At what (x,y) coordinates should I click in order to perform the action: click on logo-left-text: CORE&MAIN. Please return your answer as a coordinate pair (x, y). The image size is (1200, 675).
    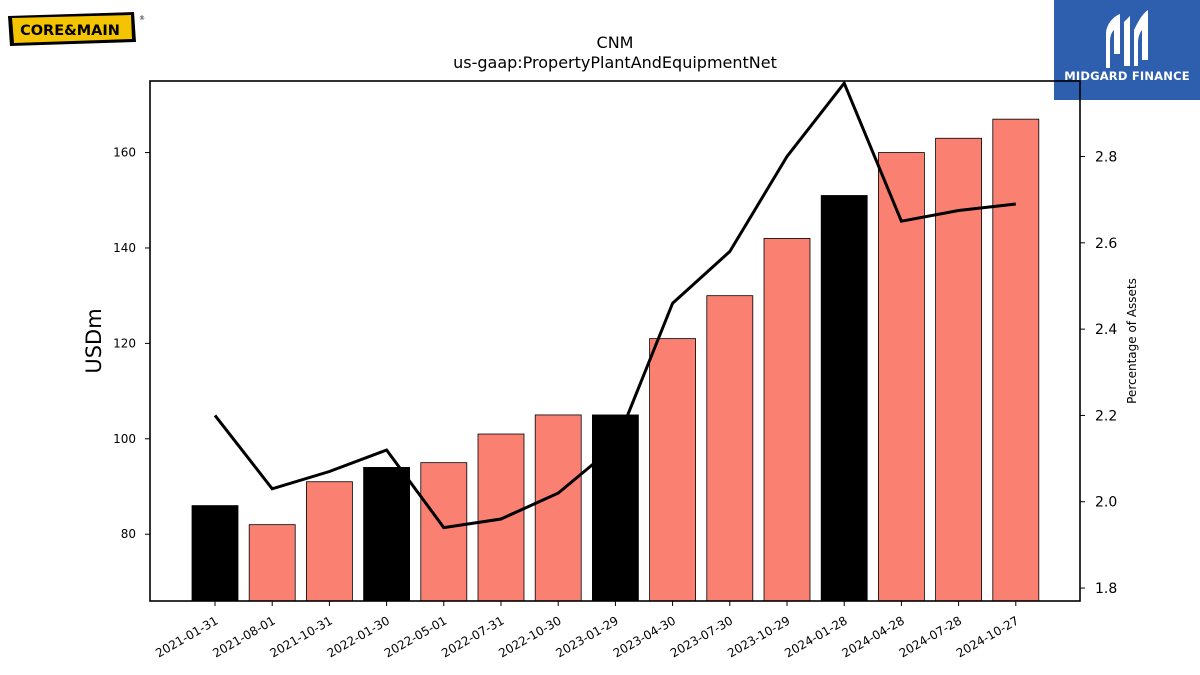
    Looking at the image, I should click on (70, 31).